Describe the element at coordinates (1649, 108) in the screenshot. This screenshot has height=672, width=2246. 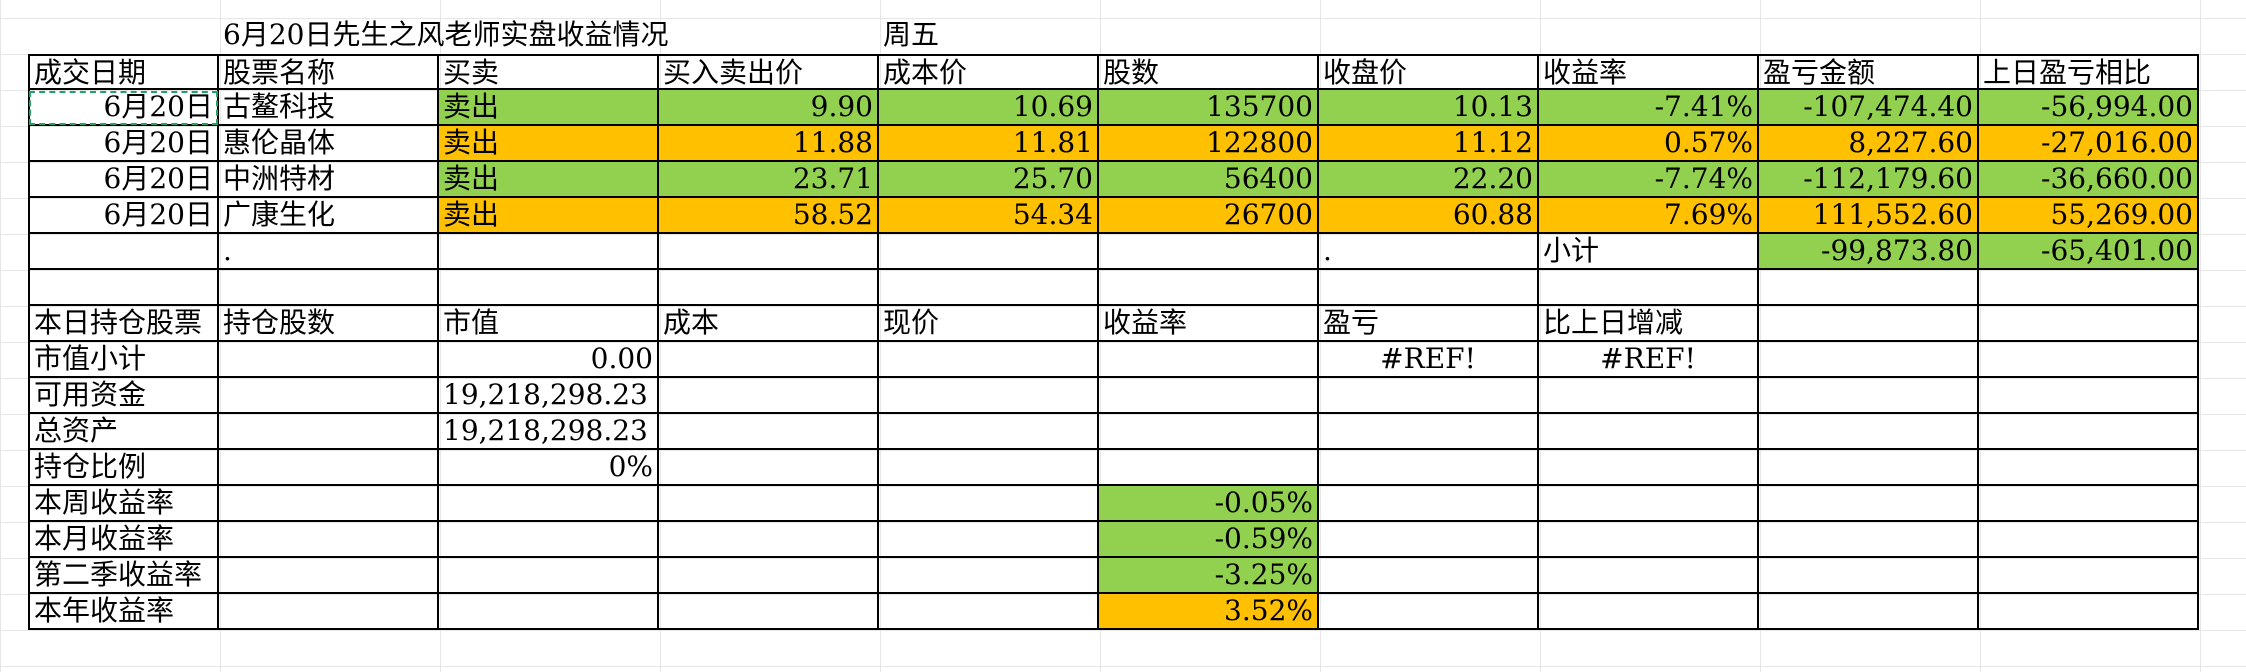
I see `trade-rate-cell: -7.41%` at that location.